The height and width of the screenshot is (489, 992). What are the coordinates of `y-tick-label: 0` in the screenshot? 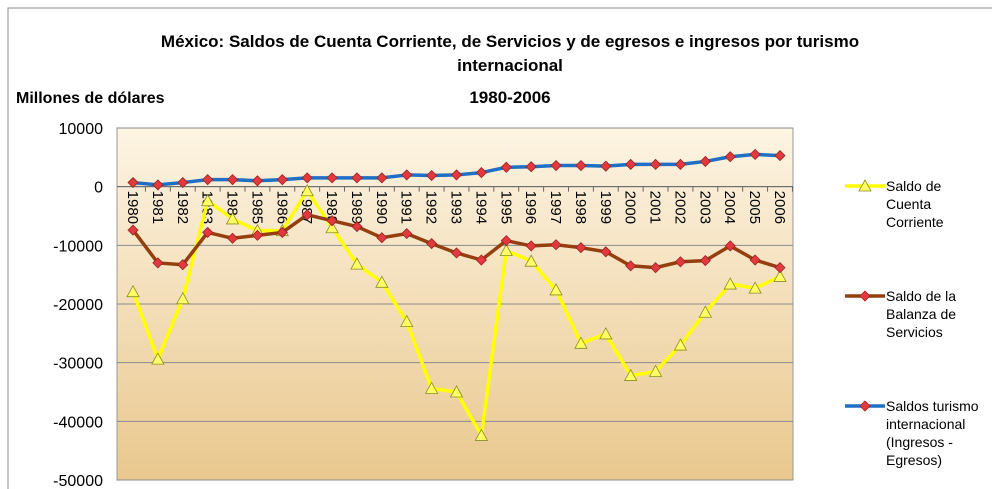 It's located at (98, 188).